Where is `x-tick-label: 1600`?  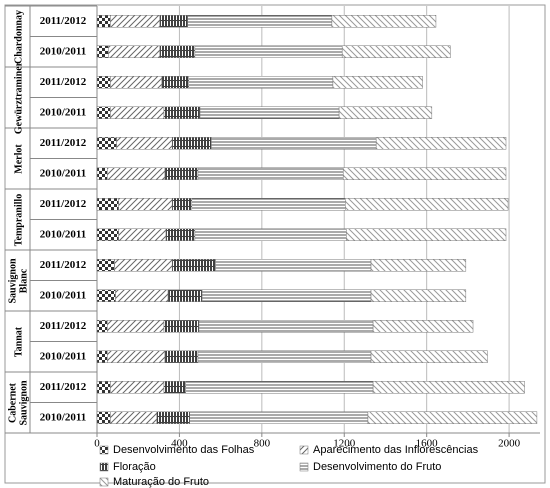
x-tick-label: 1600 is located at coordinates (427, 444).